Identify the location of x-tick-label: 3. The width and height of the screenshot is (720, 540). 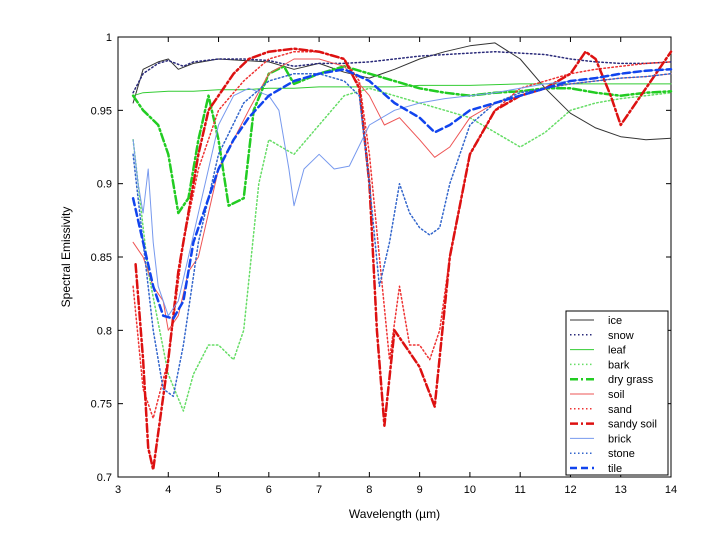
(118, 490).